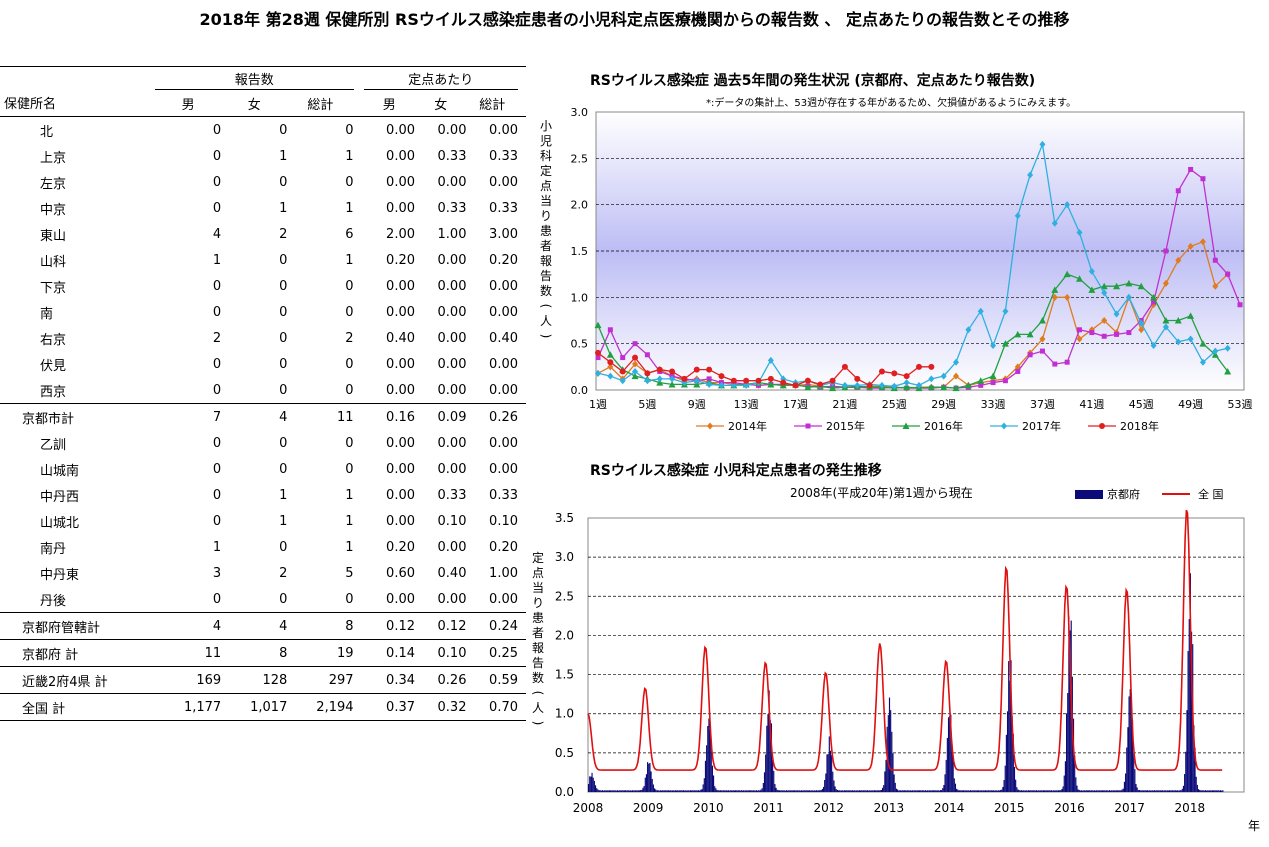 The width and height of the screenshot is (1269, 847). What do you see at coordinates (320, 103) in the screenshot?
I see `header-total: 総計` at bounding box center [320, 103].